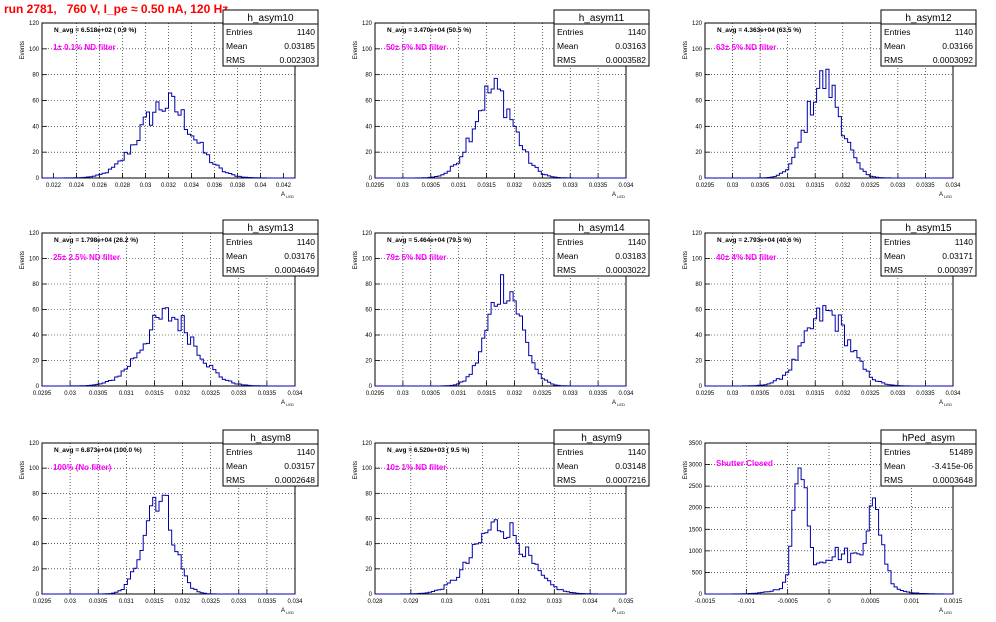 Image resolution: width=996 pixels, height=622 pixels. Describe the element at coordinates (375, 394) in the screenshot. I see `x-tick-label: 0.0295` at that location.